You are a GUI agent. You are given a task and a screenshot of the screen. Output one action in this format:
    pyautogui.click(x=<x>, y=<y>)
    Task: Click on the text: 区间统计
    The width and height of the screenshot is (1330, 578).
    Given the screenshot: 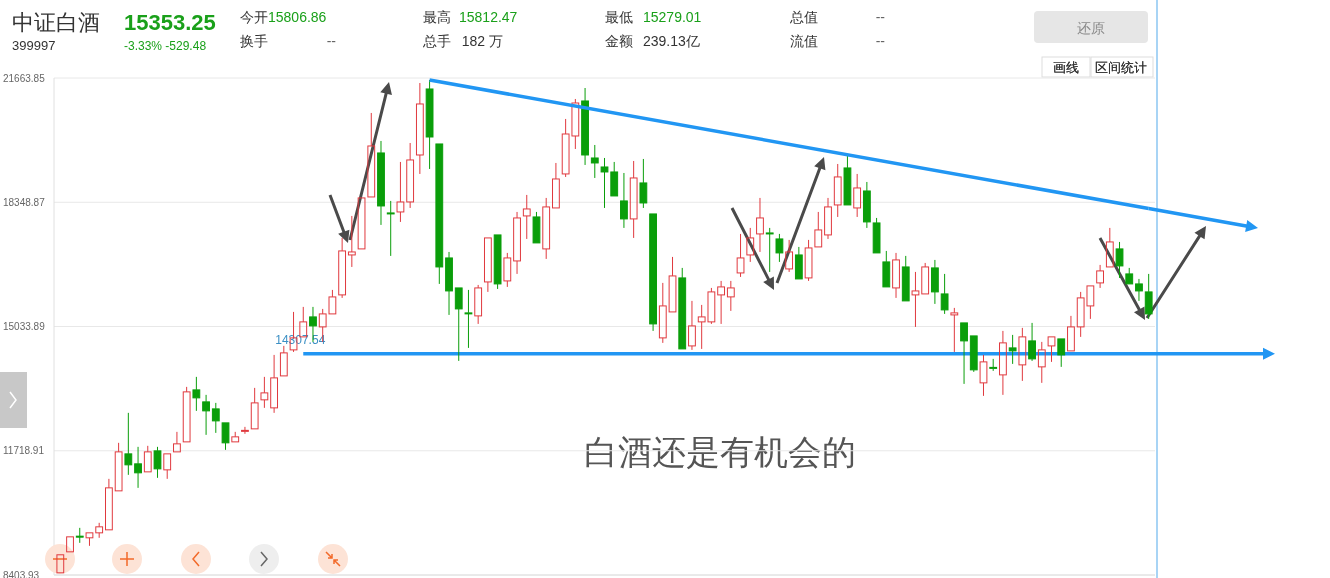 What is the action you would take?
    pyautogui.click(x=1121, y=67)
    